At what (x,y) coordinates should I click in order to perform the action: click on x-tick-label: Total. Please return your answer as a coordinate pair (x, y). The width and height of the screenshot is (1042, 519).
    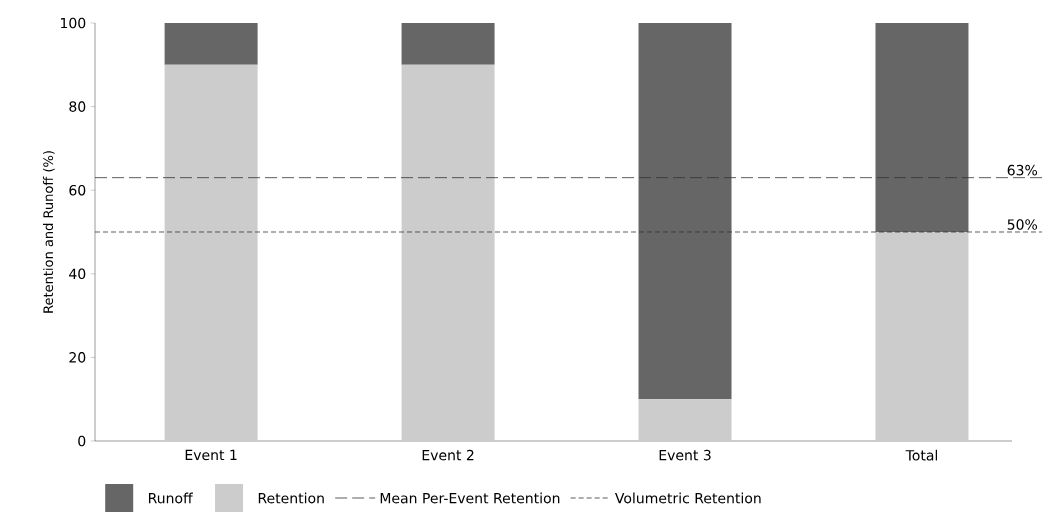
    Looking at the image, I should click on (921, 455).